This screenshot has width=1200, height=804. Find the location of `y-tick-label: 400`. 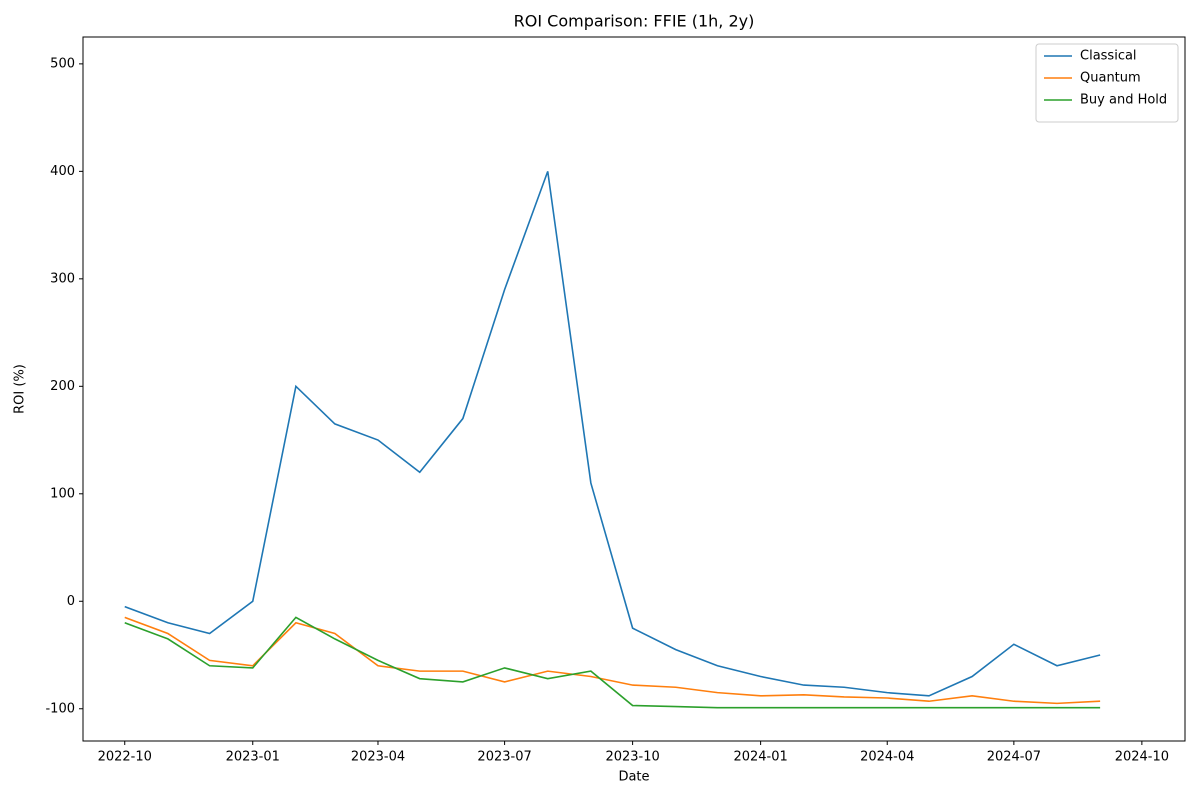

y-tick-label: 400 is located at coordinates (62, 171).